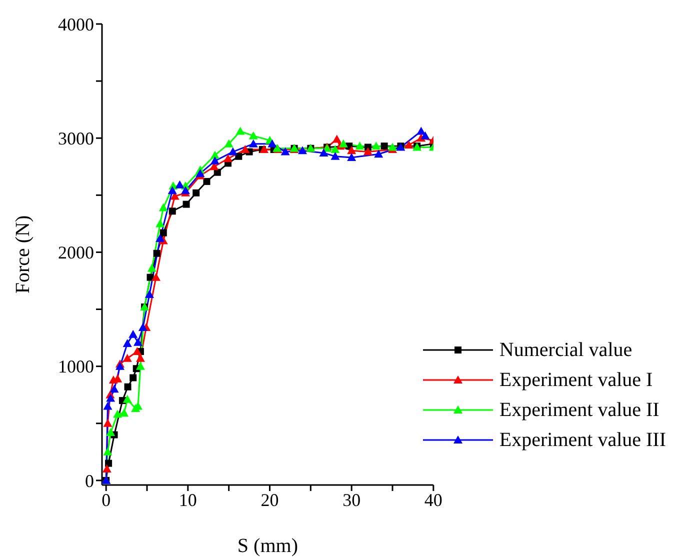 The width and height of the screenshot is (686, 560). I want to click on x-tick-label: 30, so click(351, 500).